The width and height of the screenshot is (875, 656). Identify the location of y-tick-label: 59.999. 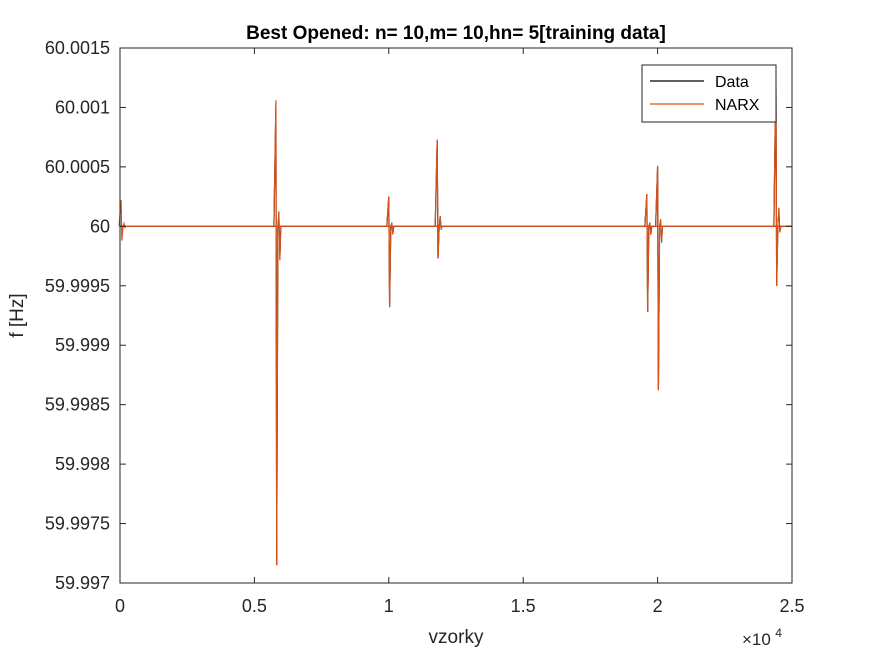
(82, 345).